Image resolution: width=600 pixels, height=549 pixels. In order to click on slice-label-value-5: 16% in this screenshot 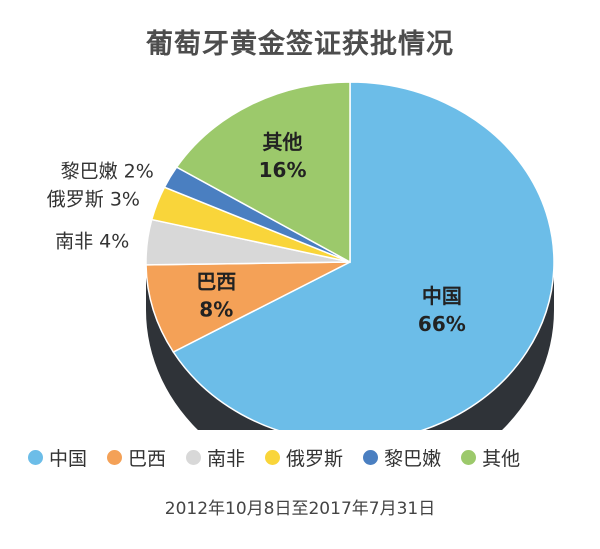, I will do `click(283, 170)`.